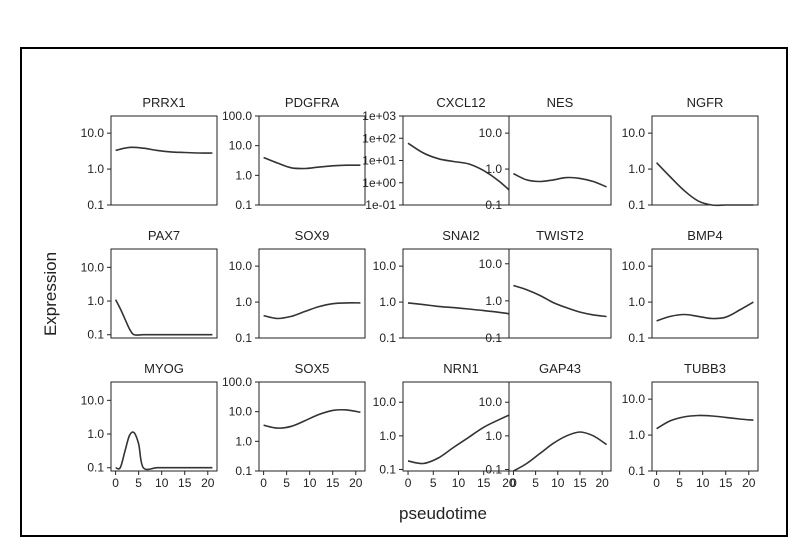  Describe the element at coordinates (312, 235) in the screenshot. I see `panel-title: SOX9` at that location.